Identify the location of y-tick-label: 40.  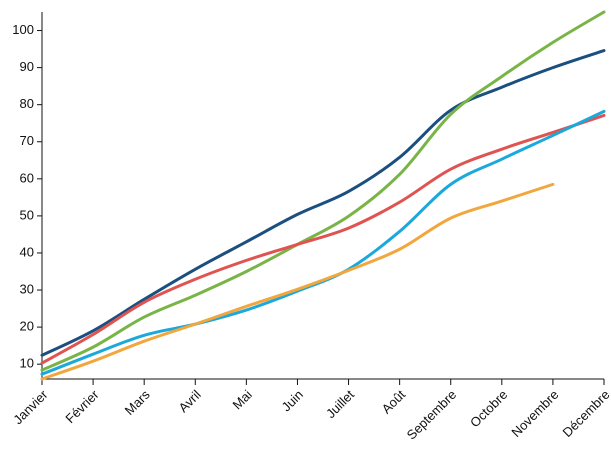
(27, 251).